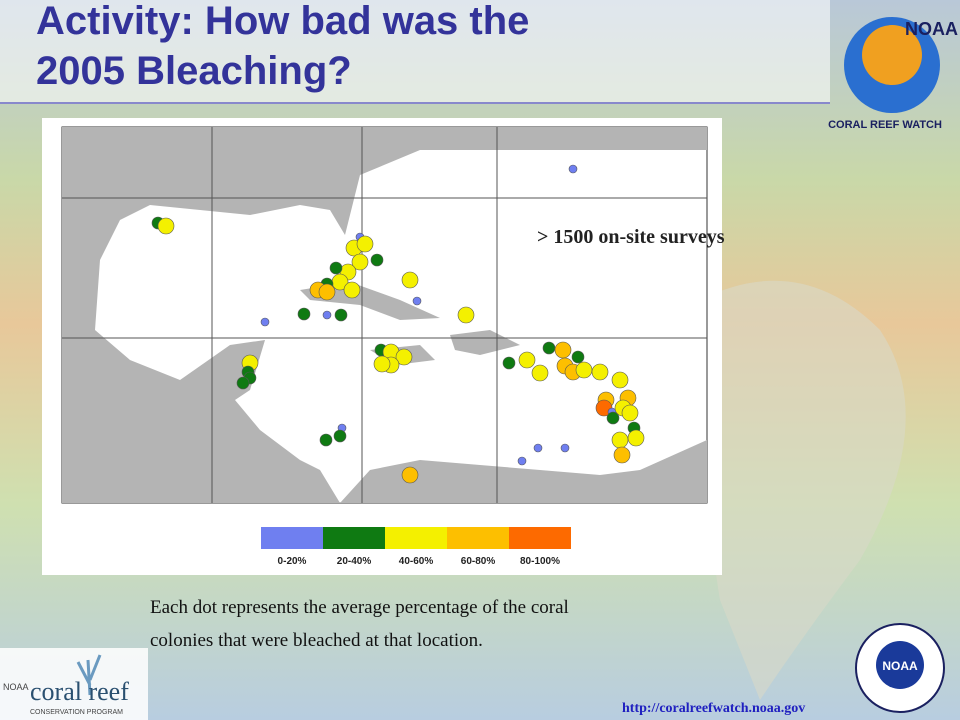 The width and height of the screenshot is (960, 720). Describe the element at coordinates (713, 708) in the screenshot. I see `url: http://coralreefwatch.noaa.gov` at that location.